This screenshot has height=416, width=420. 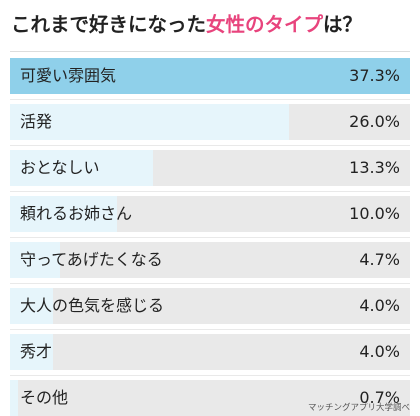 What do you see at coordinates (68, 75) in the screenshot?
I see `category-label: 可愛い雰囲気` at bounding box center [68, 75].